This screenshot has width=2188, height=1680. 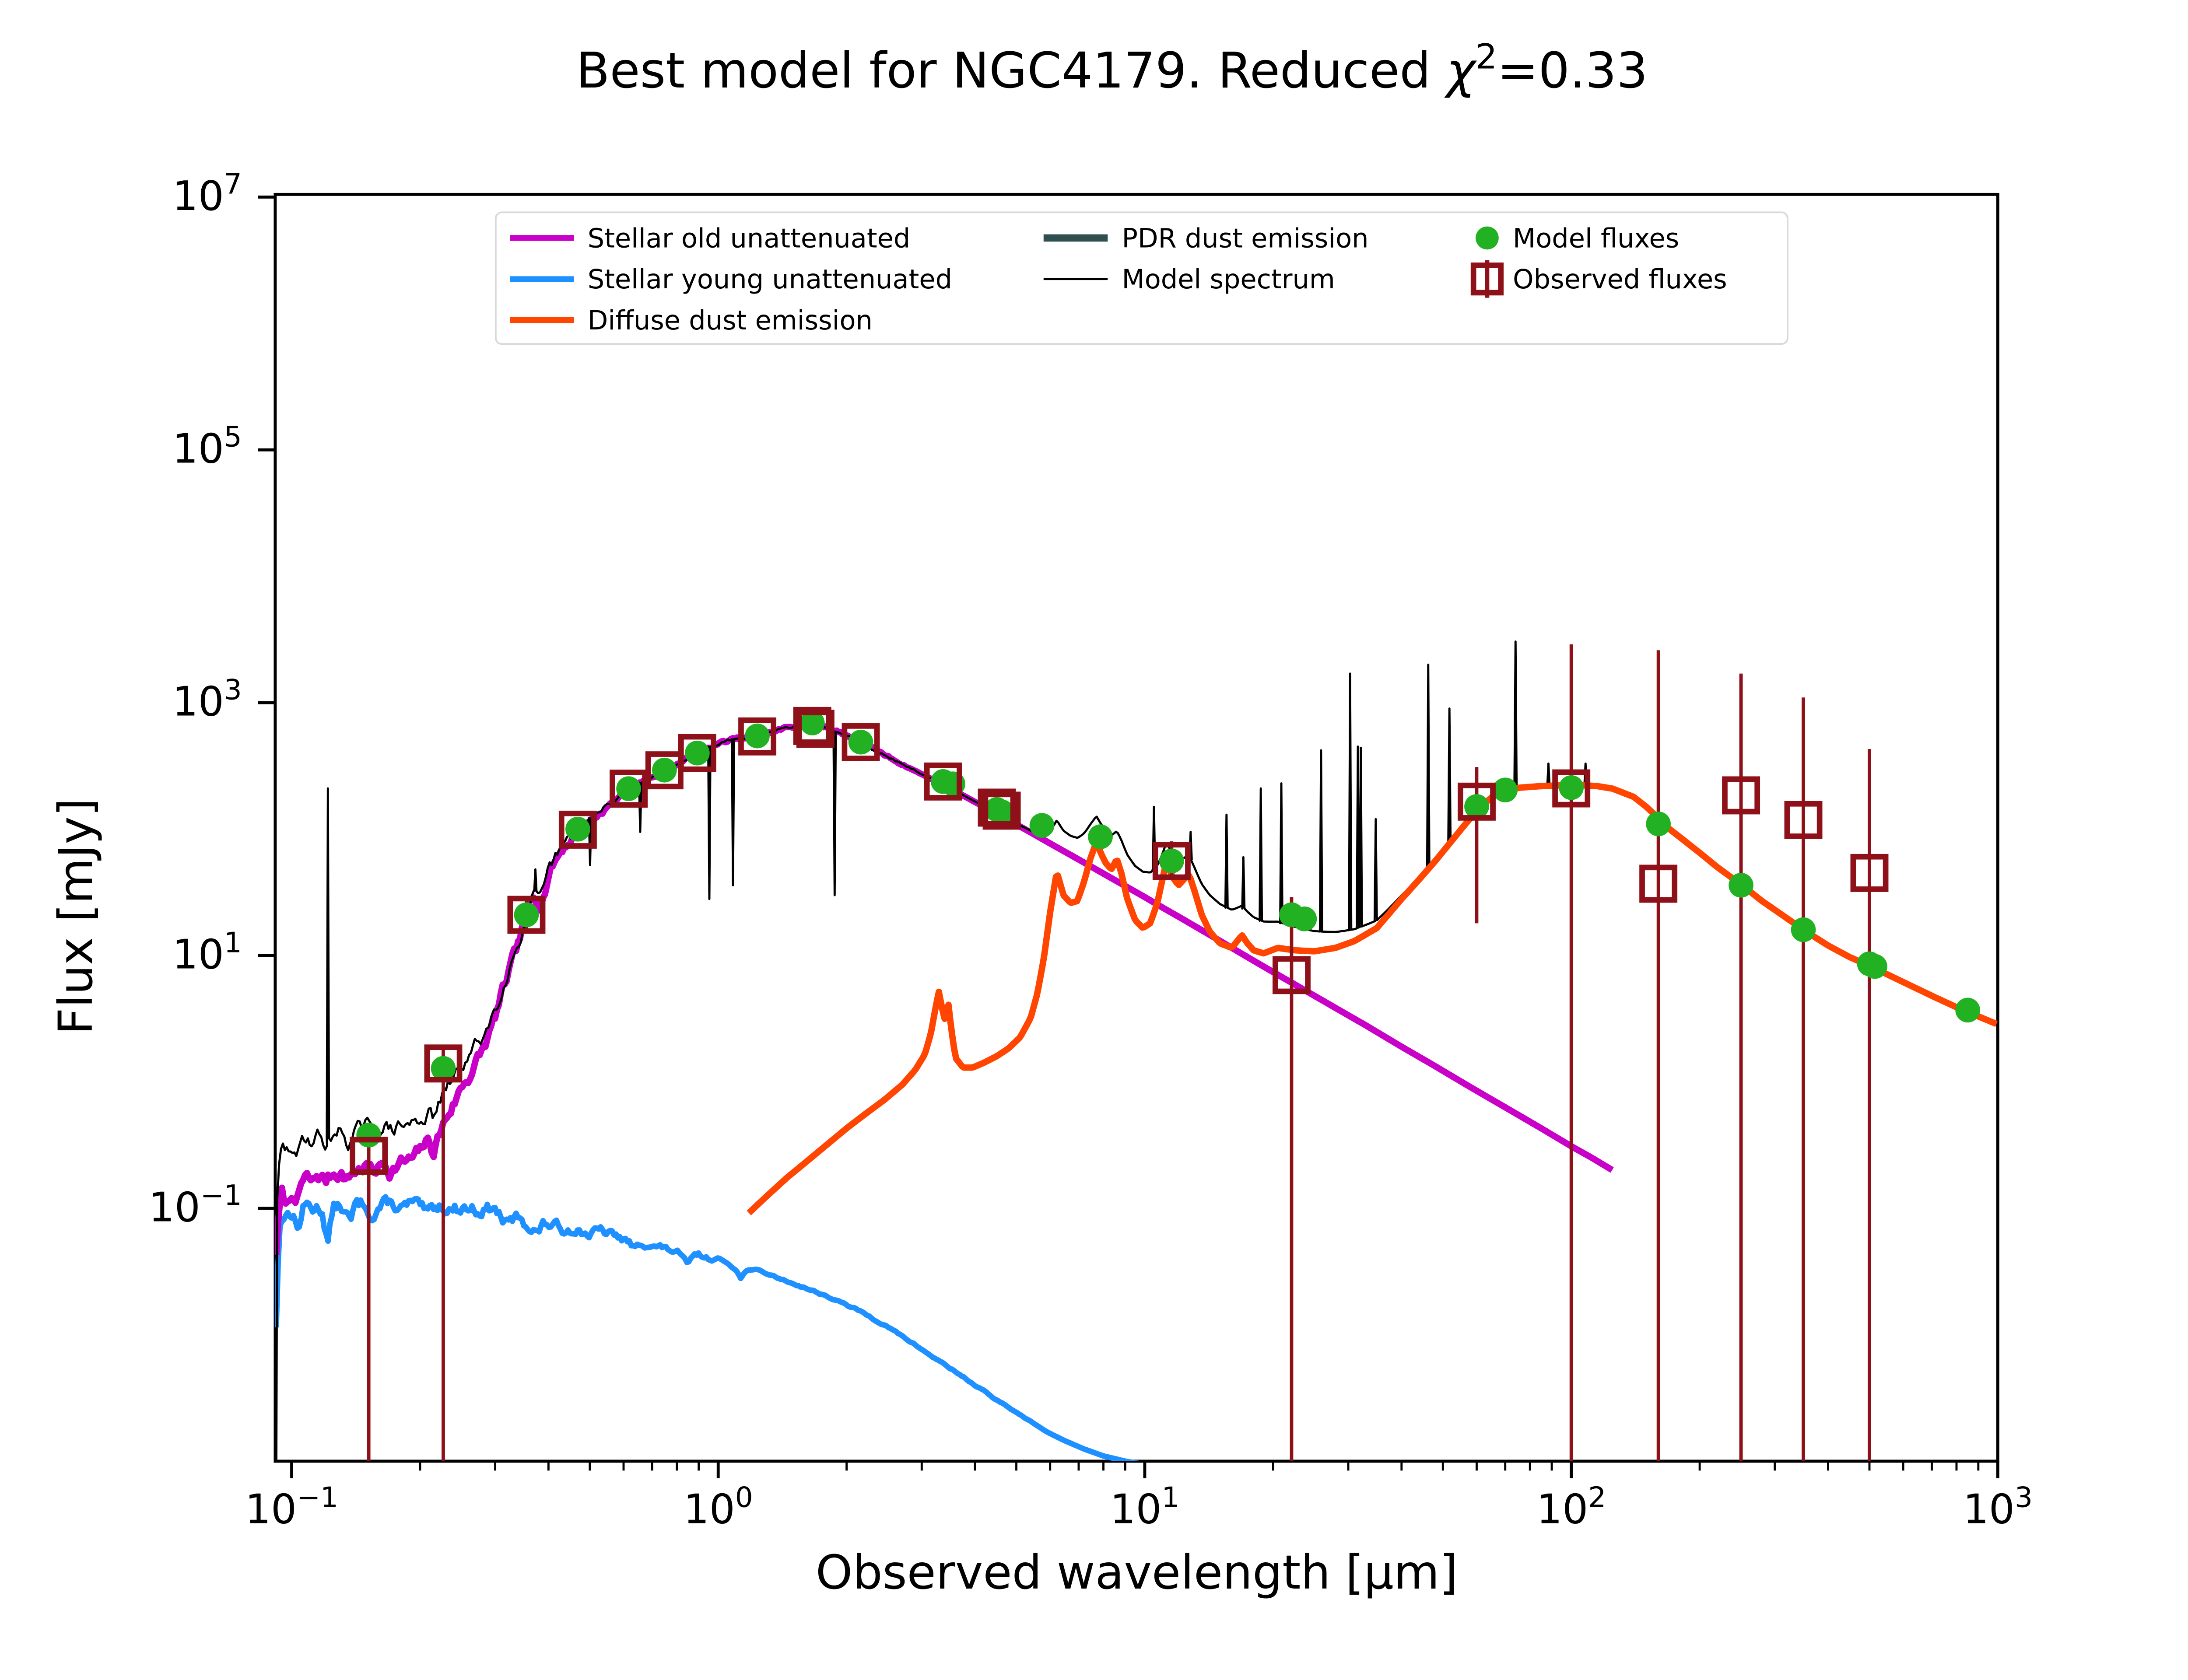 What do you see at coordinates (1144, 1507) in the screenshot?
I see `x-tick-label: 10¹` at bounding box center [1144, 1507].